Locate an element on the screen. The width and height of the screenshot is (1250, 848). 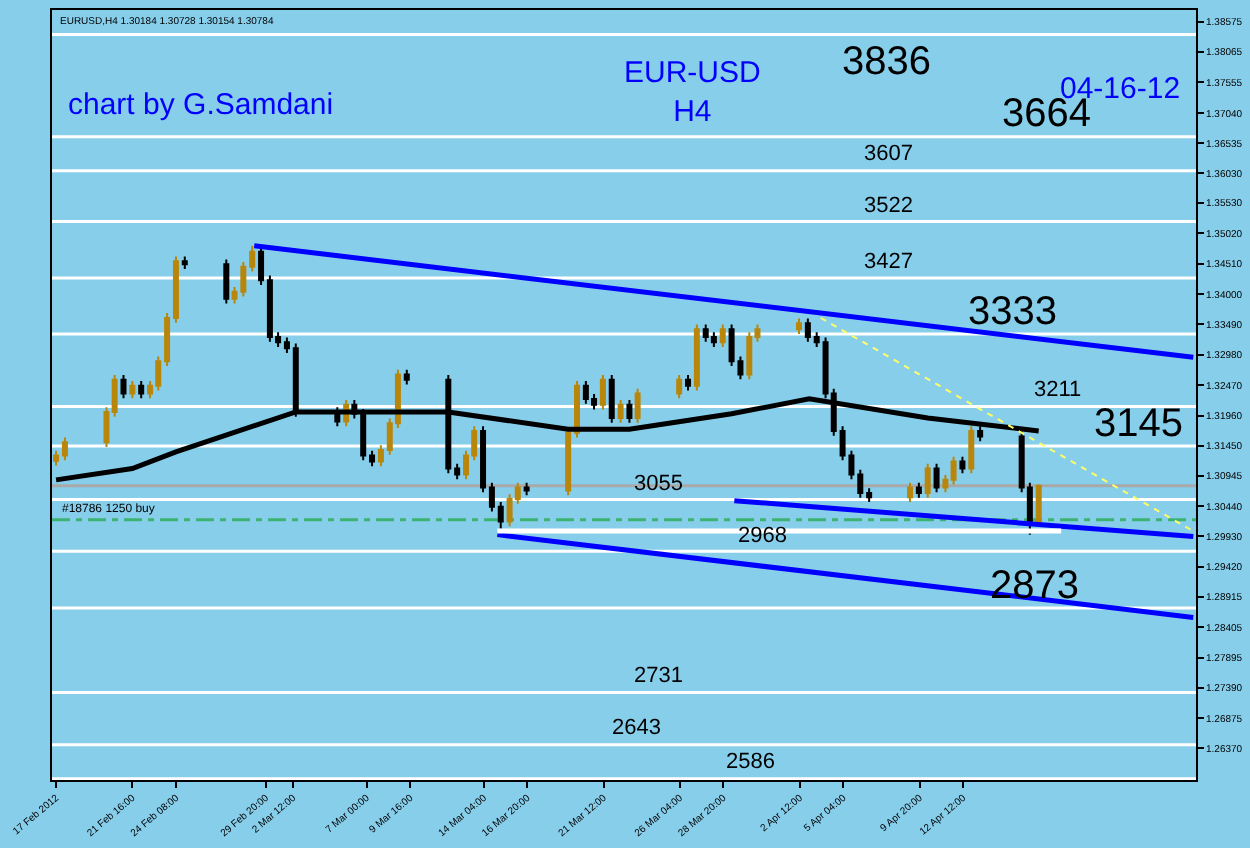
annotation: 3333 is located at coordinates (1012, 312).